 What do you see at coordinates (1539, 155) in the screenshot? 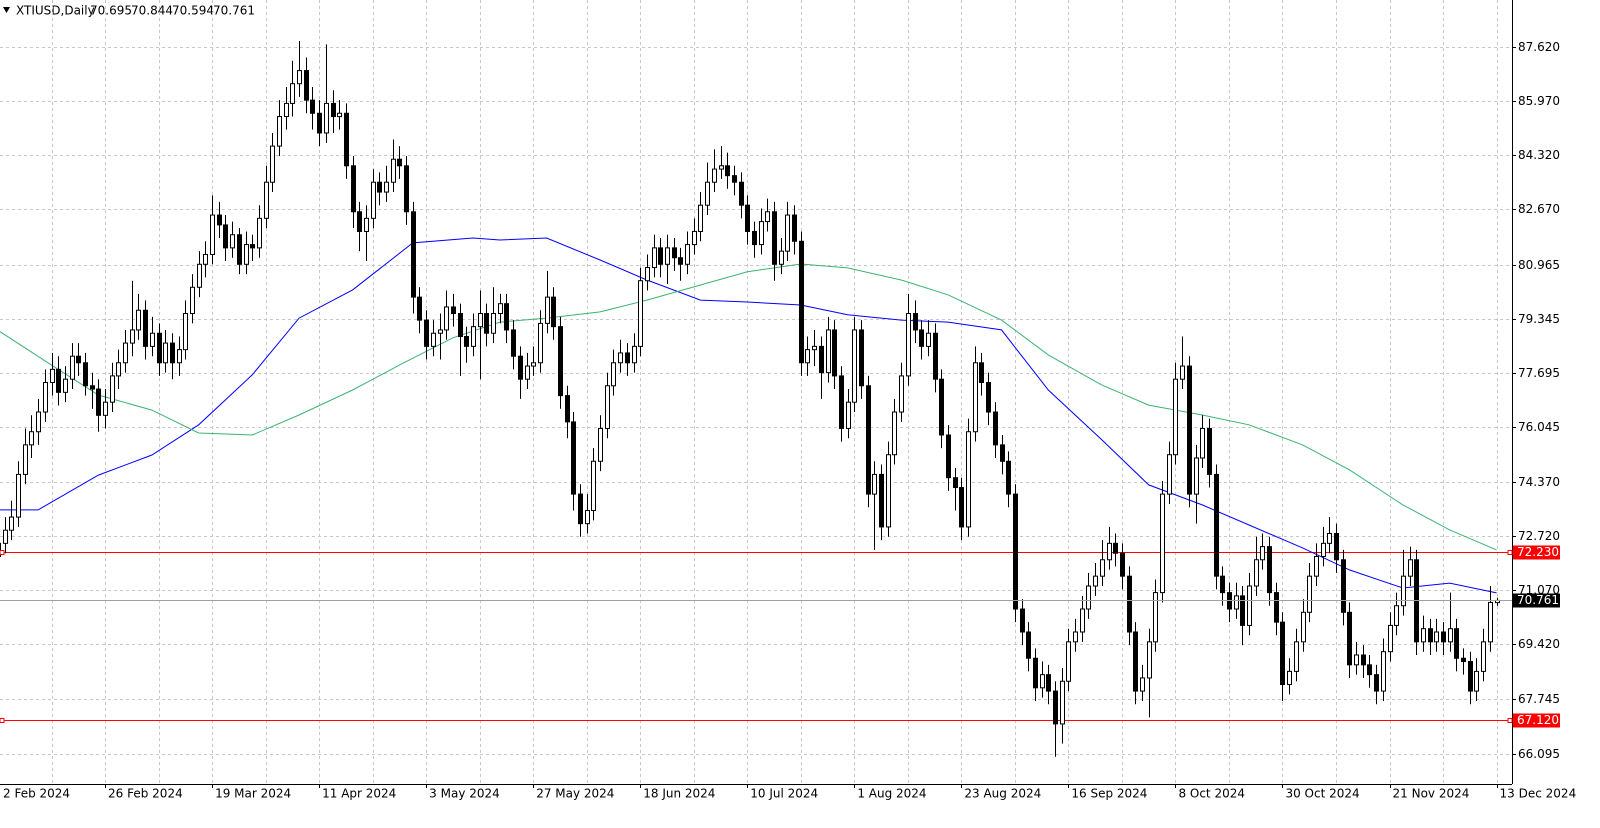
I see `y-tick-label: 84.320` at bounding box center [1539, 155].